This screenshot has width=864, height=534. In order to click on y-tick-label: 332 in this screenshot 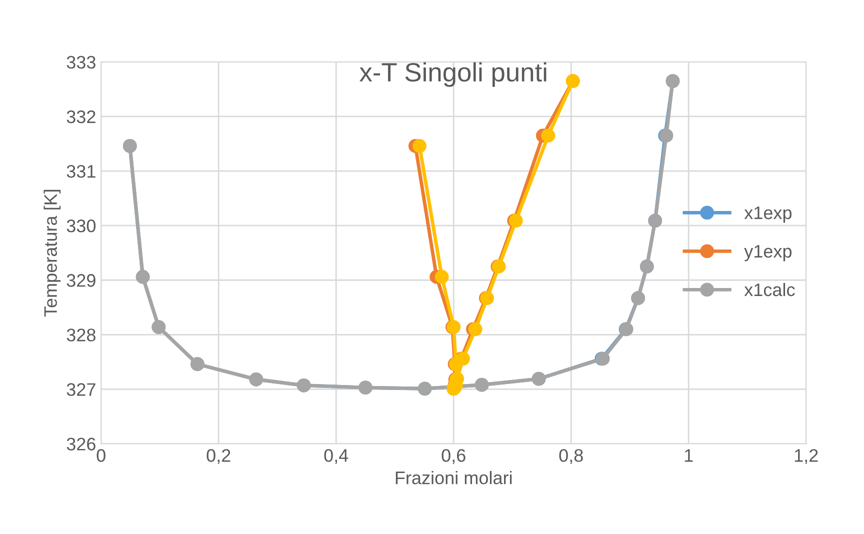, I will do `click(81, 117)`.